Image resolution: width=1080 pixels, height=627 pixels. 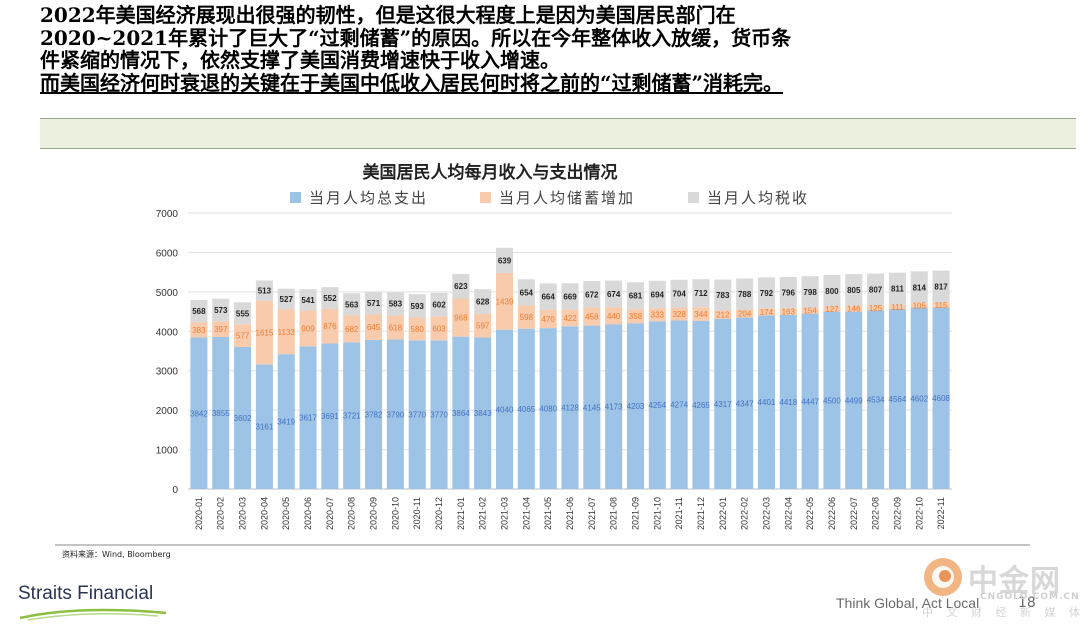 I want to click on legend-item-savings: 当月人均储蓄增加, so click(x=557, y=197).